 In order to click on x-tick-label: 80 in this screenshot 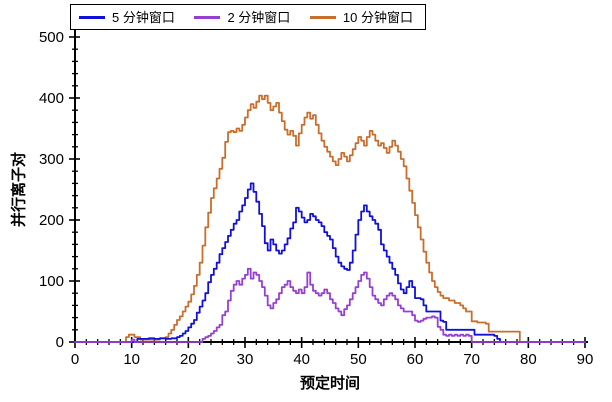, I will do `click(528, 359)`.